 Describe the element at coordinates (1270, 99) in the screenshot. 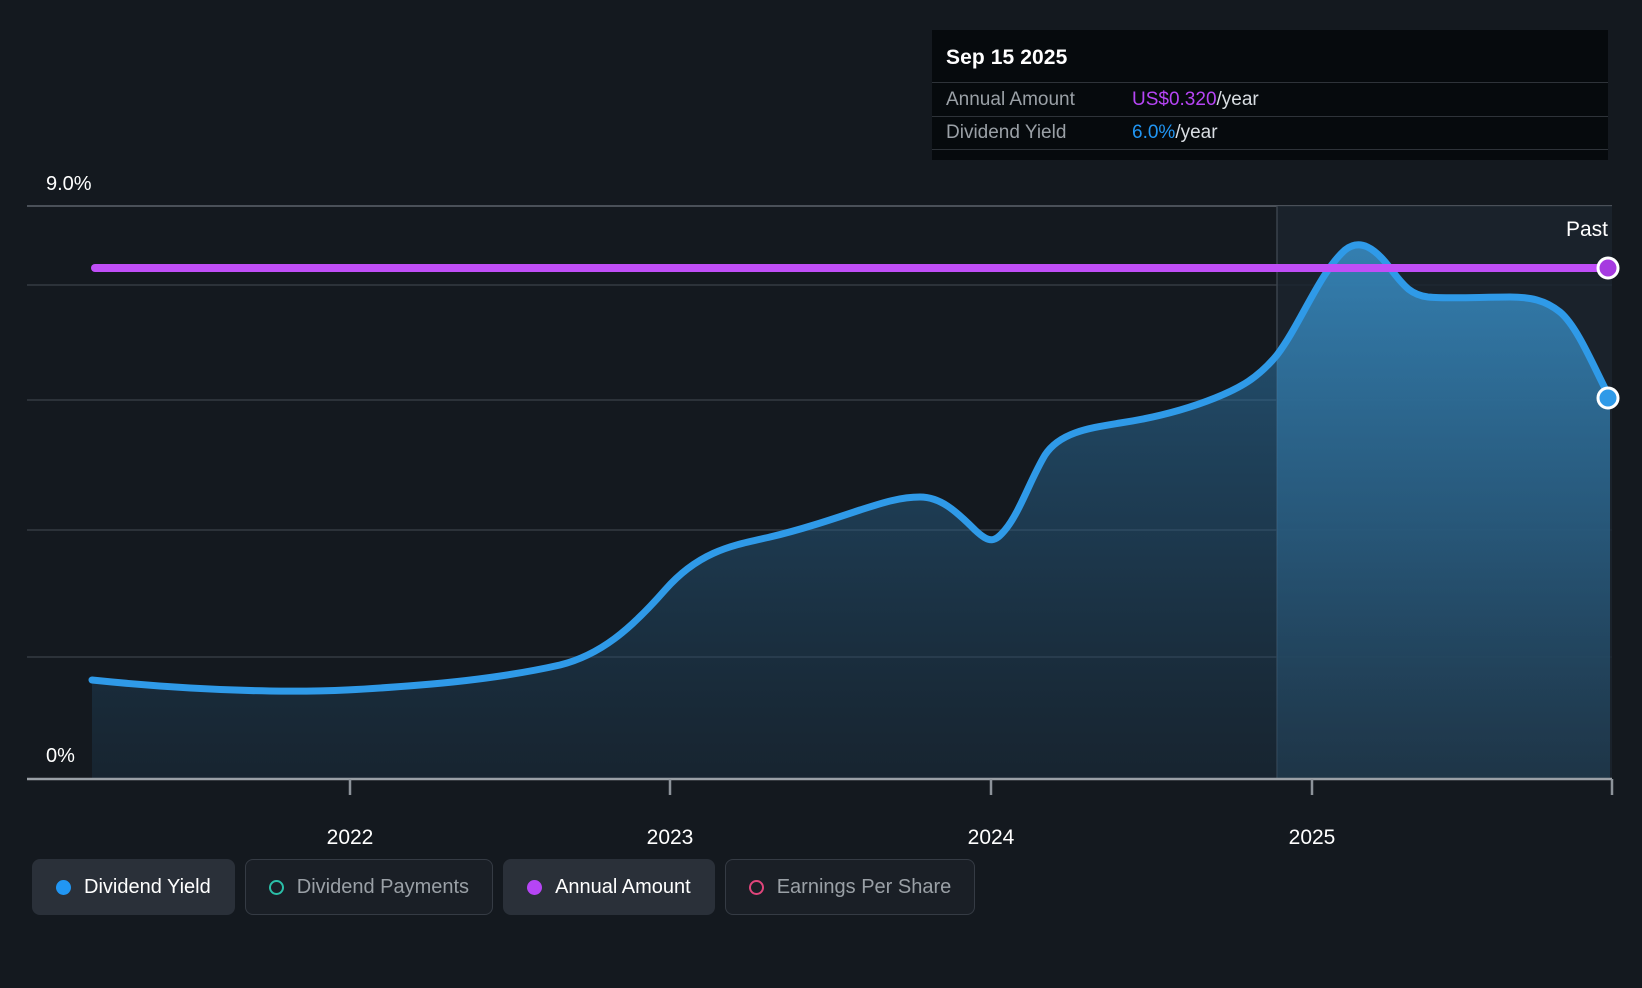

I see `tooltip-row-annual-amount: Annual Amount US$0.320/year` at that location.